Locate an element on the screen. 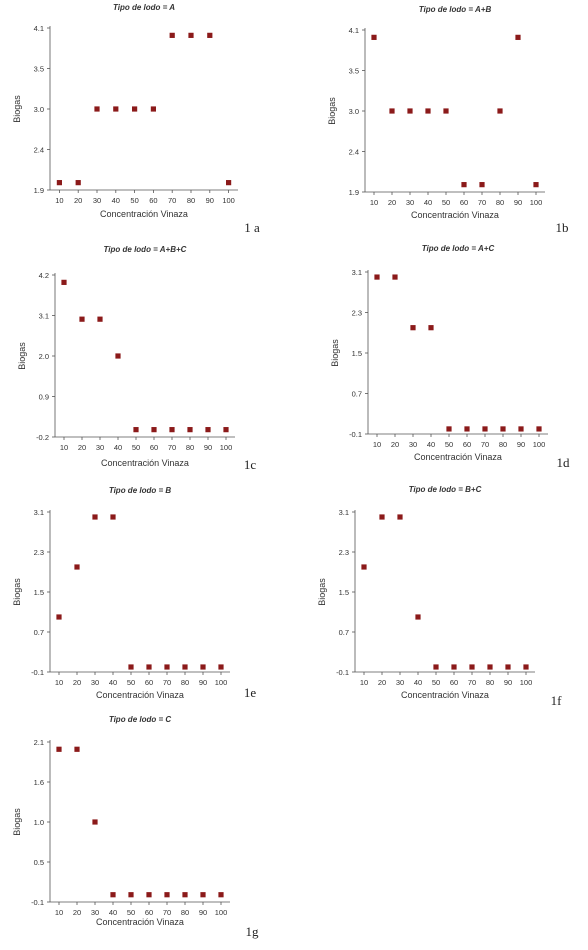  y-tick-label: 3.1 is located at coordinates (39, 512).